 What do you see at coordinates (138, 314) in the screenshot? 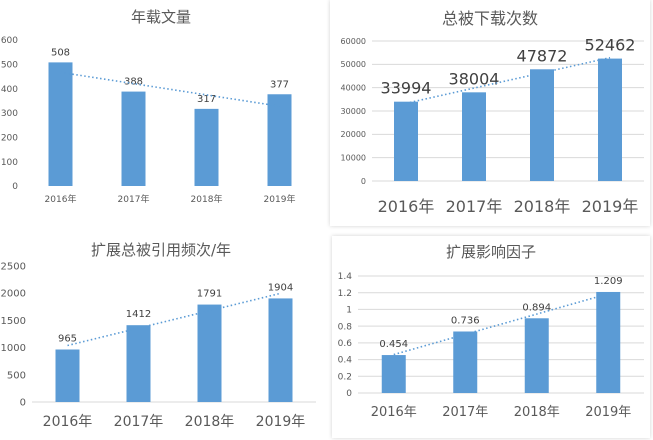
I see `data-label: 1412` at bounding box center [138, 314].